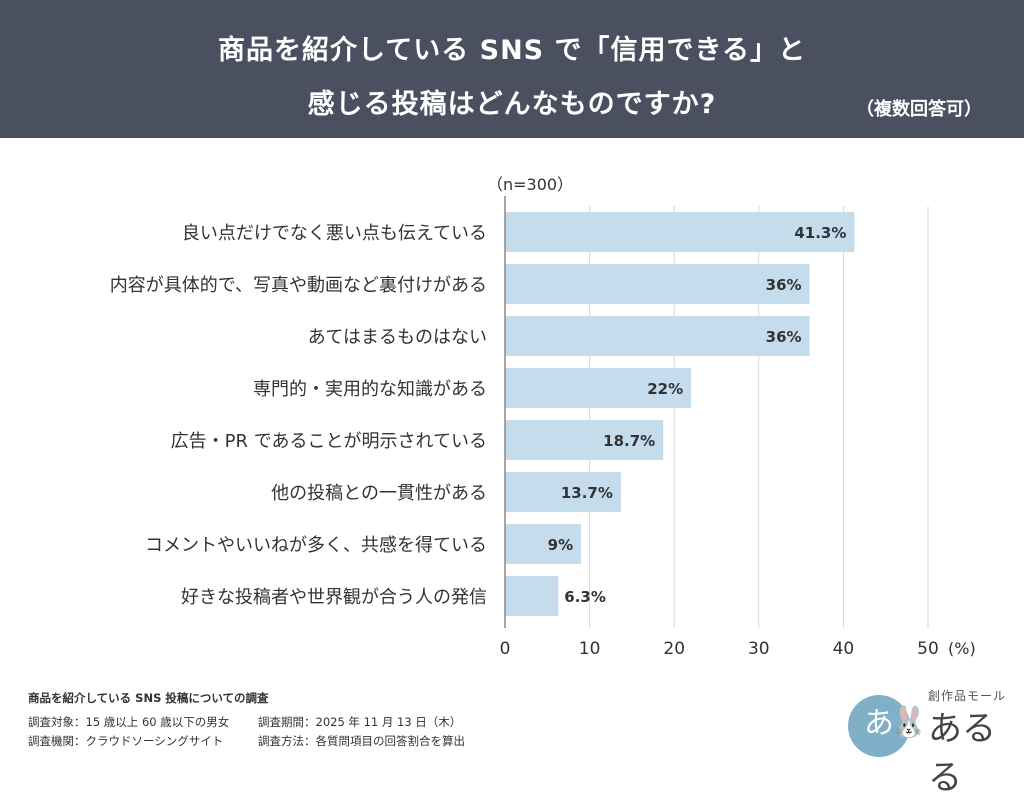 The width and height of the screenshot is (1024, 799). Describe the element at coordinates (587, 493) in the screenshot. I see `value-label-6: 13.7%` at that location.